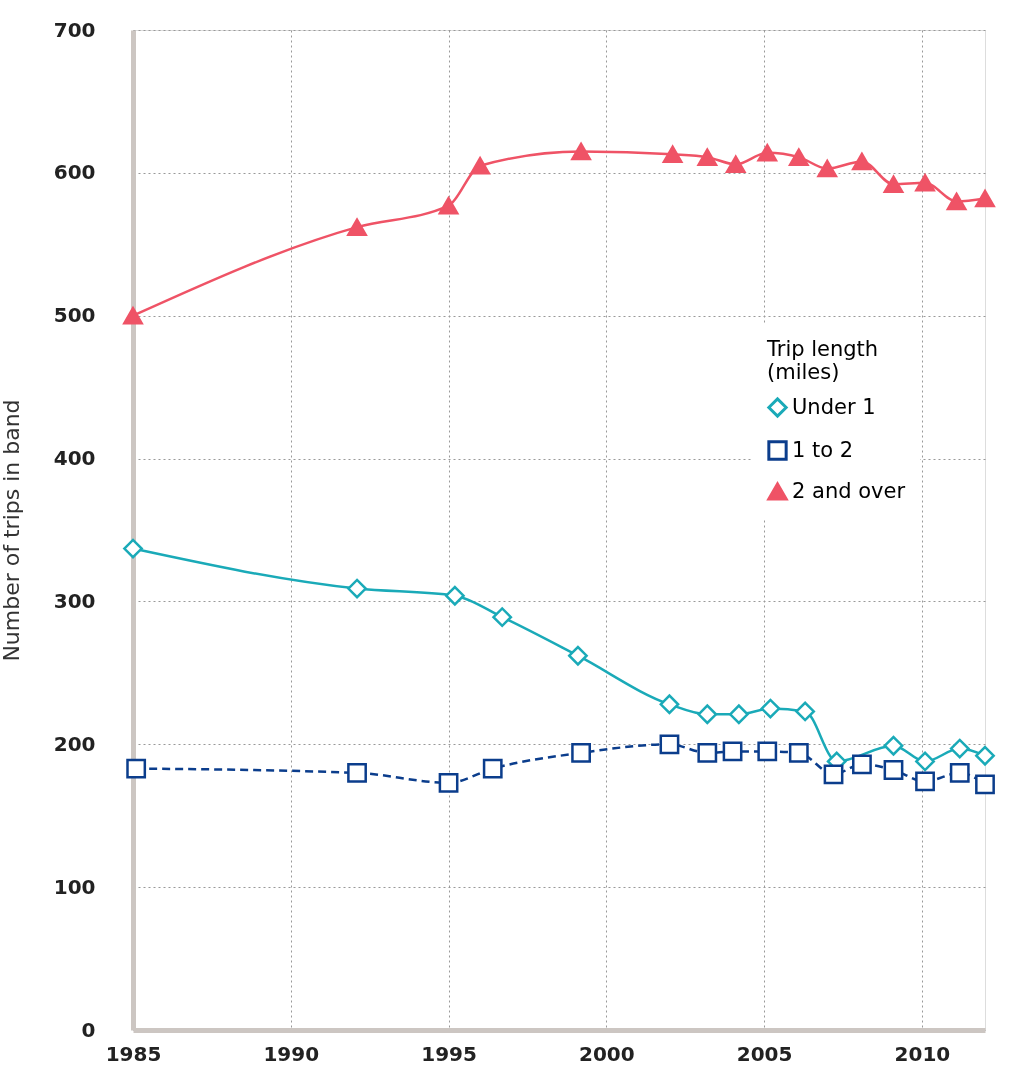 Image resolution: width=1017 pixels, height=1090 pixels. What do you see at coordinates (74, 458) in the screenshot?
I see `y-tick-label: 400` at bounding box center [74, 458].